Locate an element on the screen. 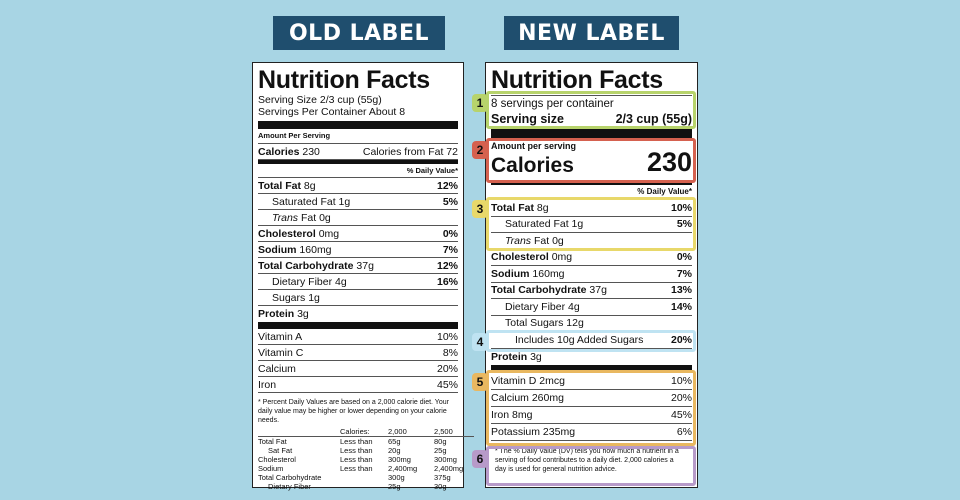  new-vitamin-row: Calcium 260mg 20% is located at coordinates (591, 398).